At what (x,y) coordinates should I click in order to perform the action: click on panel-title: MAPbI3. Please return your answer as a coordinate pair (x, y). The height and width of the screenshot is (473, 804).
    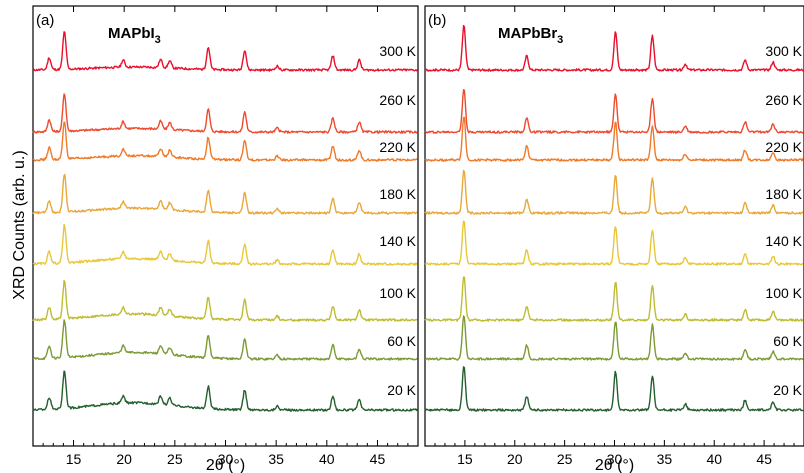
    Looking at the image, I should click on (134, 35).